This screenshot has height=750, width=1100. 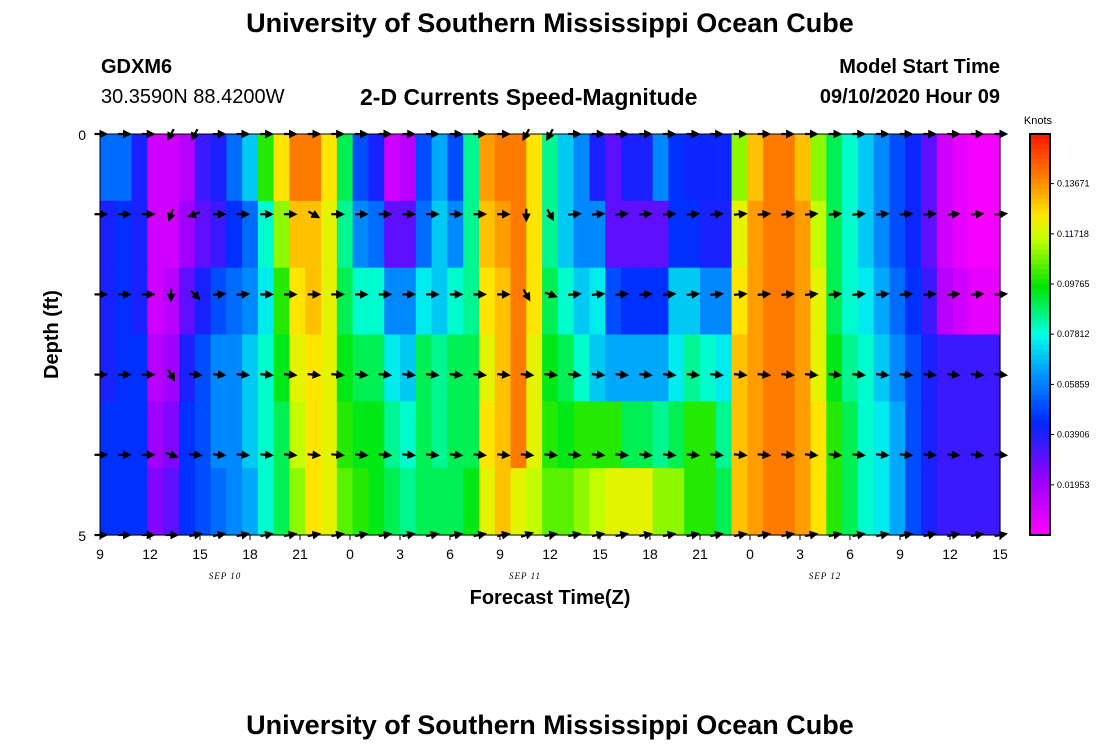 What do you see at coordinates (909, 97) in the screenshot?
I see `model-start-value: 09/10/2020 Hour 09` at bounding box center [909, 97].